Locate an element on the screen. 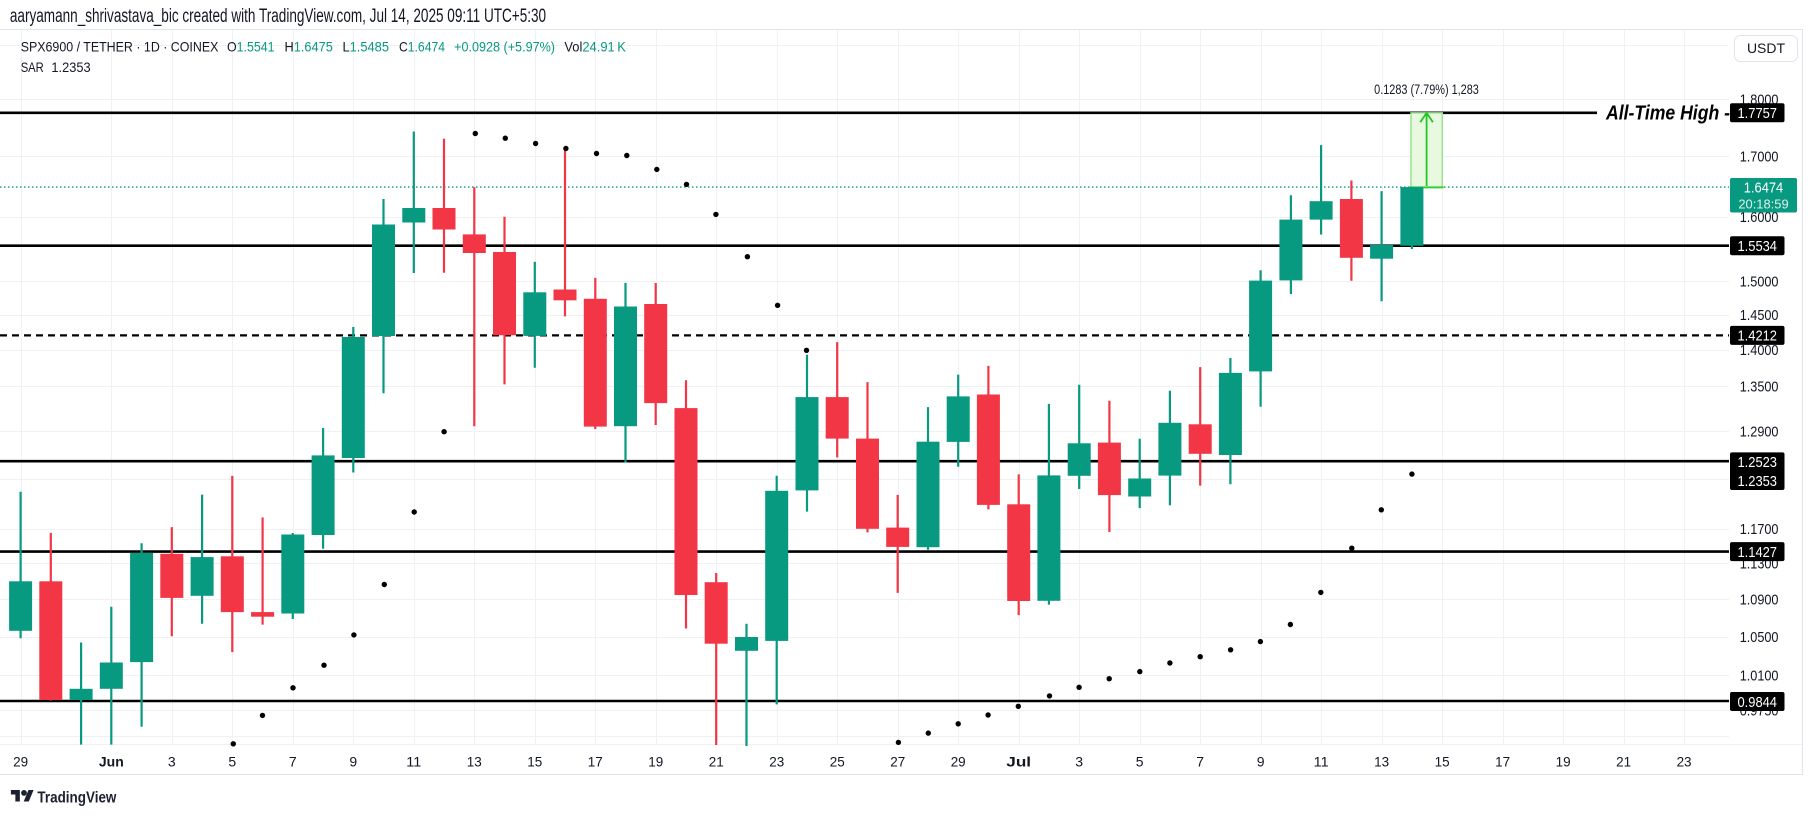  svg-text: 0.9844 is located at coordinates (1758, 702).